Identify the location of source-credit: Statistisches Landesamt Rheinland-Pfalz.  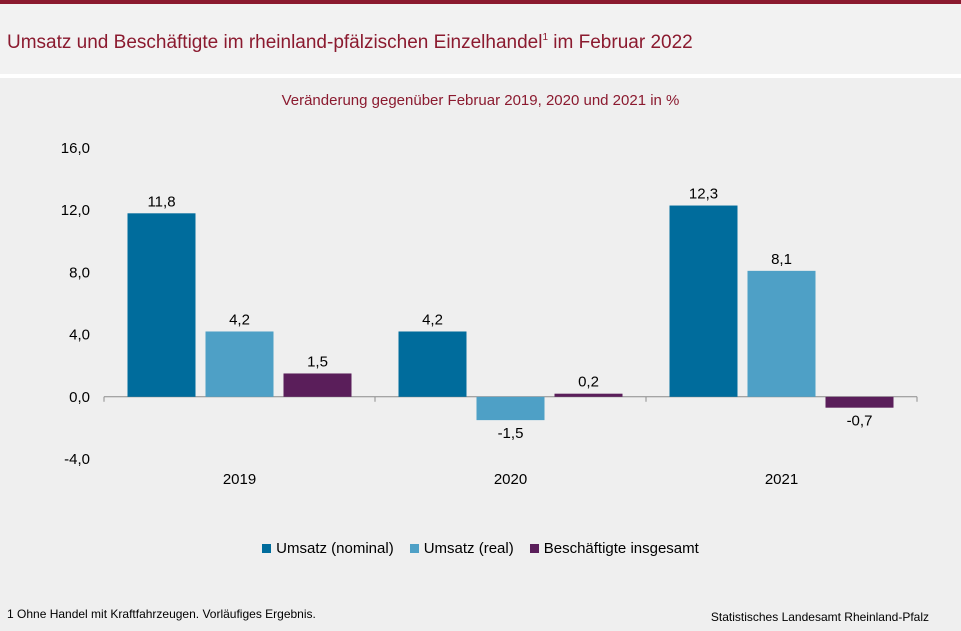
(819, 617).